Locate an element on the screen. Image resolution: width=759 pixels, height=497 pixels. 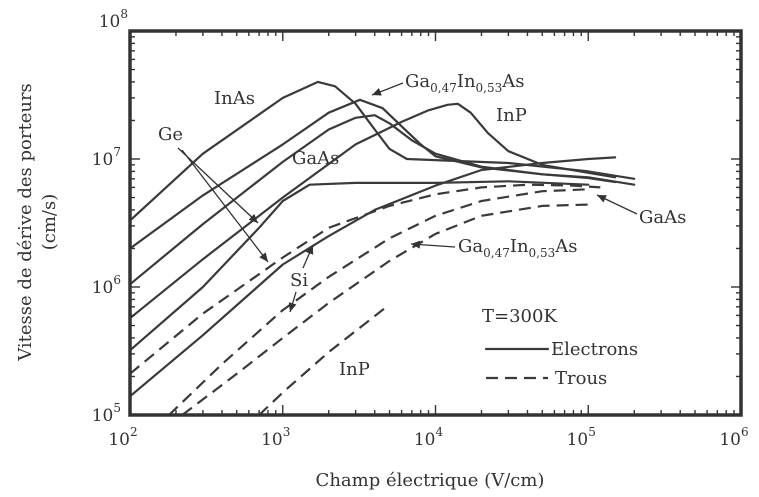
y-tick-label: 10⁸ is located at coordinates (113, 19).